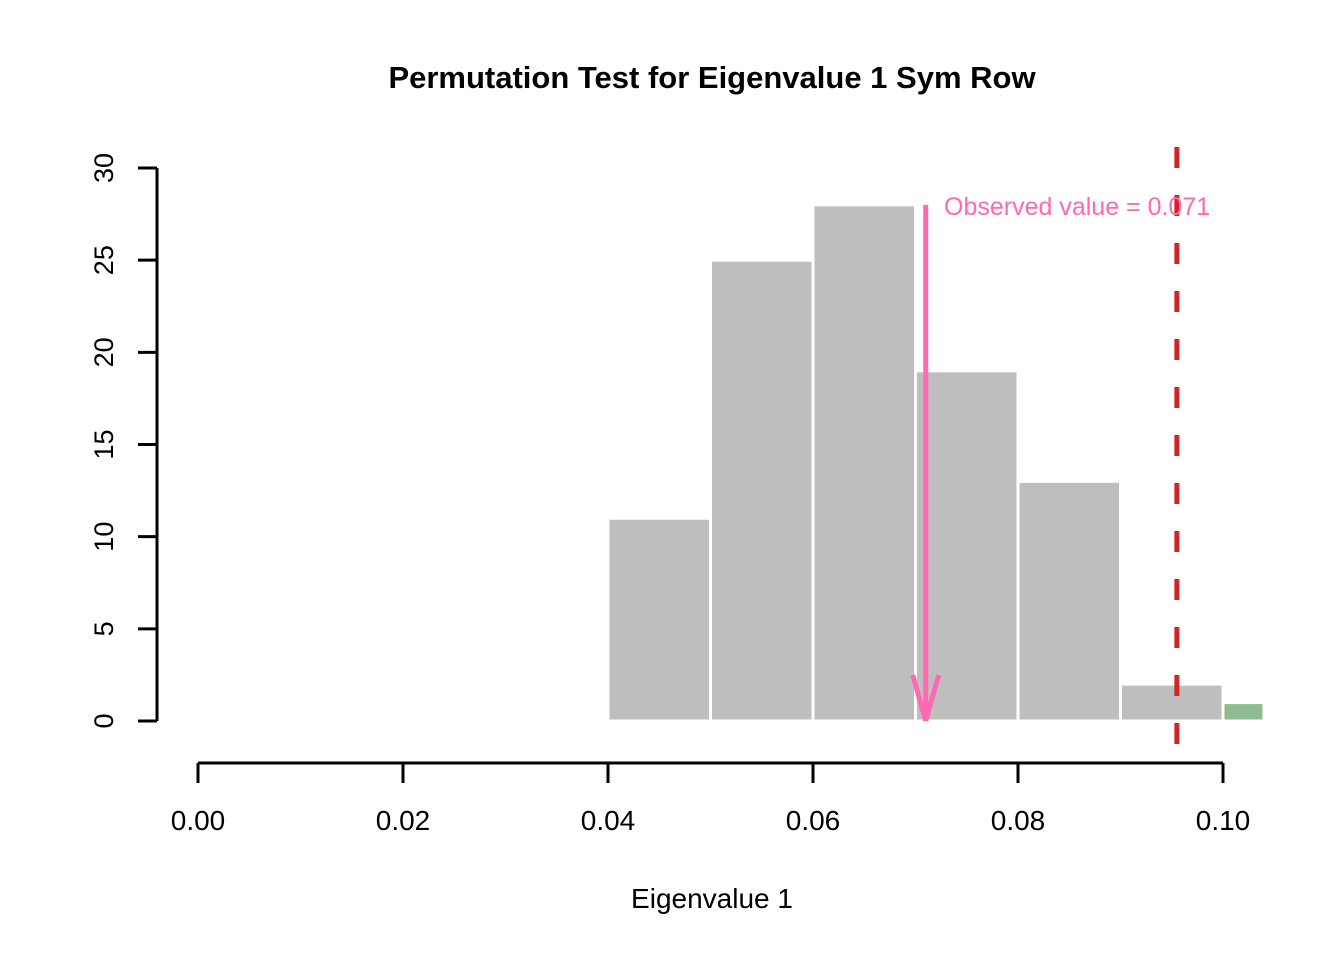 The height and width of the screenshot is (960, 1344). Describe the element at coordinates (104, 168) in the screenshot. I see `y-axis-tick-label: 30` at that location.